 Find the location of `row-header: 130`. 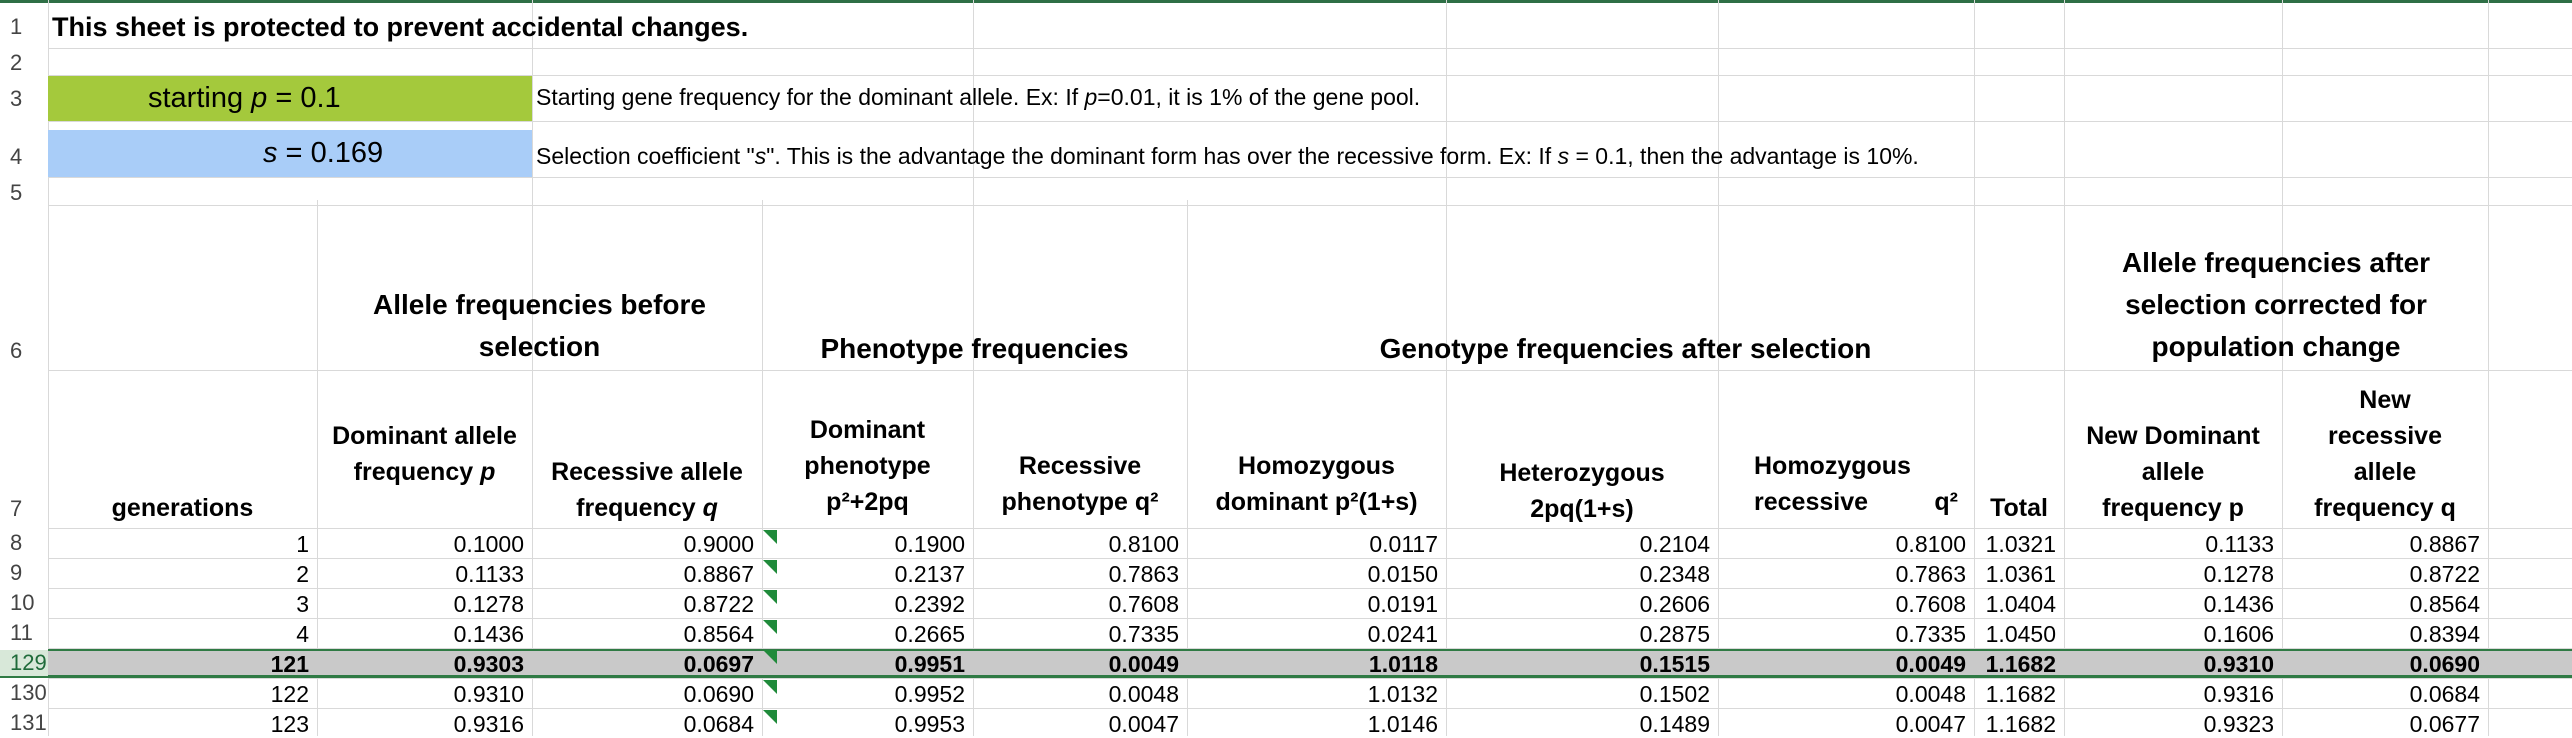

row-header: 130 is located at coordinates (28, 692).